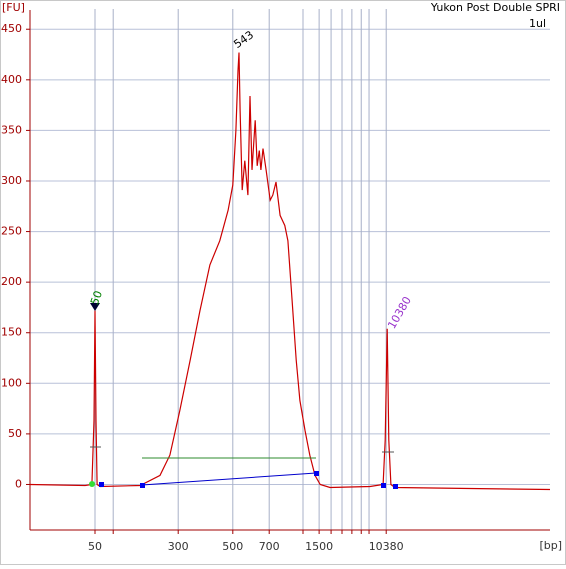 The image size is (566, 569). What do you see at coordinates (319, 546) in the screenshot?
I see `x-tick-label: 1500` at bounding box center [319, 546].